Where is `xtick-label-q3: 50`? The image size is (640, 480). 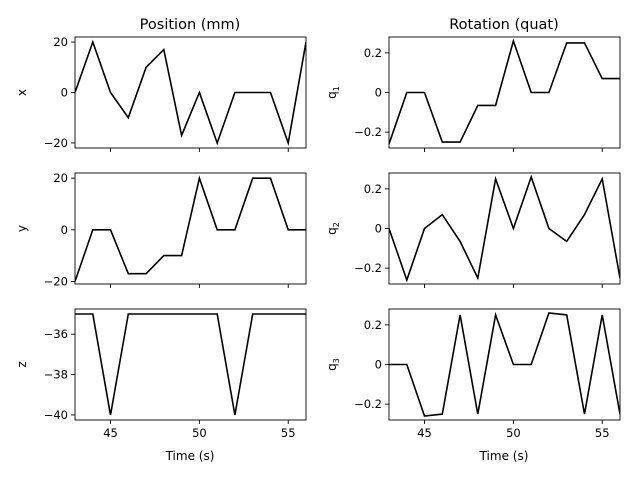
xtick-label-q3: 50 is located at coordinates (513, 433).